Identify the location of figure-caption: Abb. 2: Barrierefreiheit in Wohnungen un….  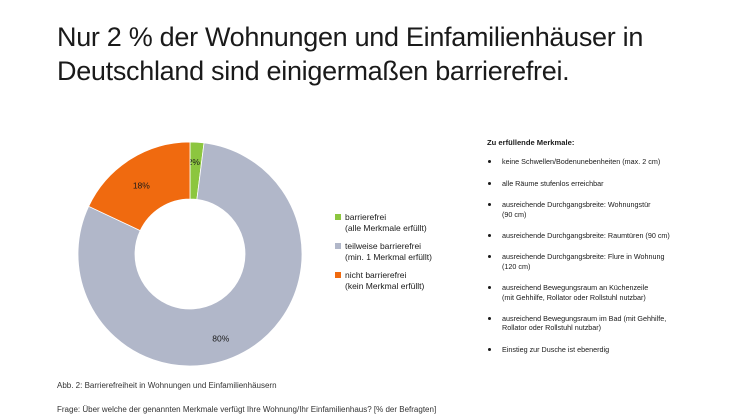
(167, 385).